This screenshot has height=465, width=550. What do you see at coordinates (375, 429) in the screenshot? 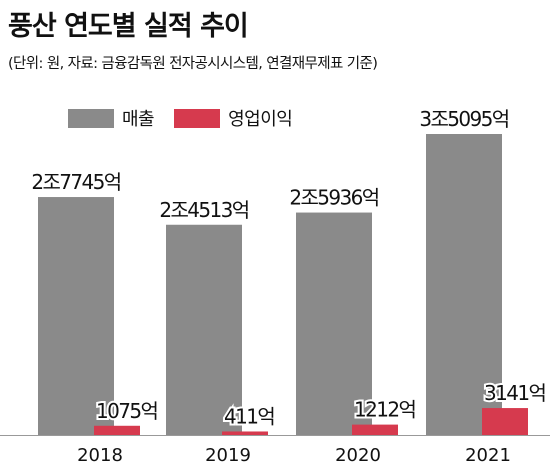
I see `bar-operating-profit-2020` at bounding box center [375, 429].